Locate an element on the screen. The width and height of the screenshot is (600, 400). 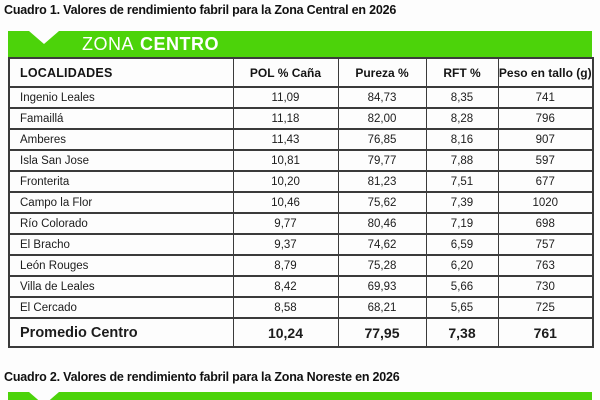
value-cell: 741 is located at coordinates (545, 97).